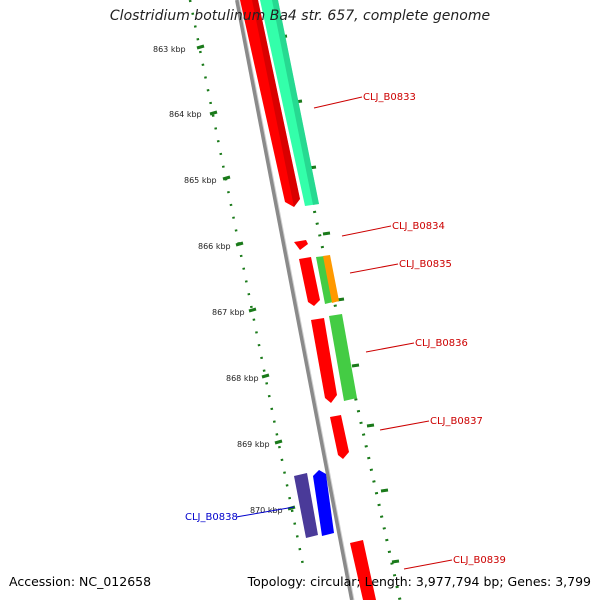 This screenshot has width=600, height=600. Describe the element at coordinates (363, 570) in the screenshot. I see `gene-clj-b0839` at that location.